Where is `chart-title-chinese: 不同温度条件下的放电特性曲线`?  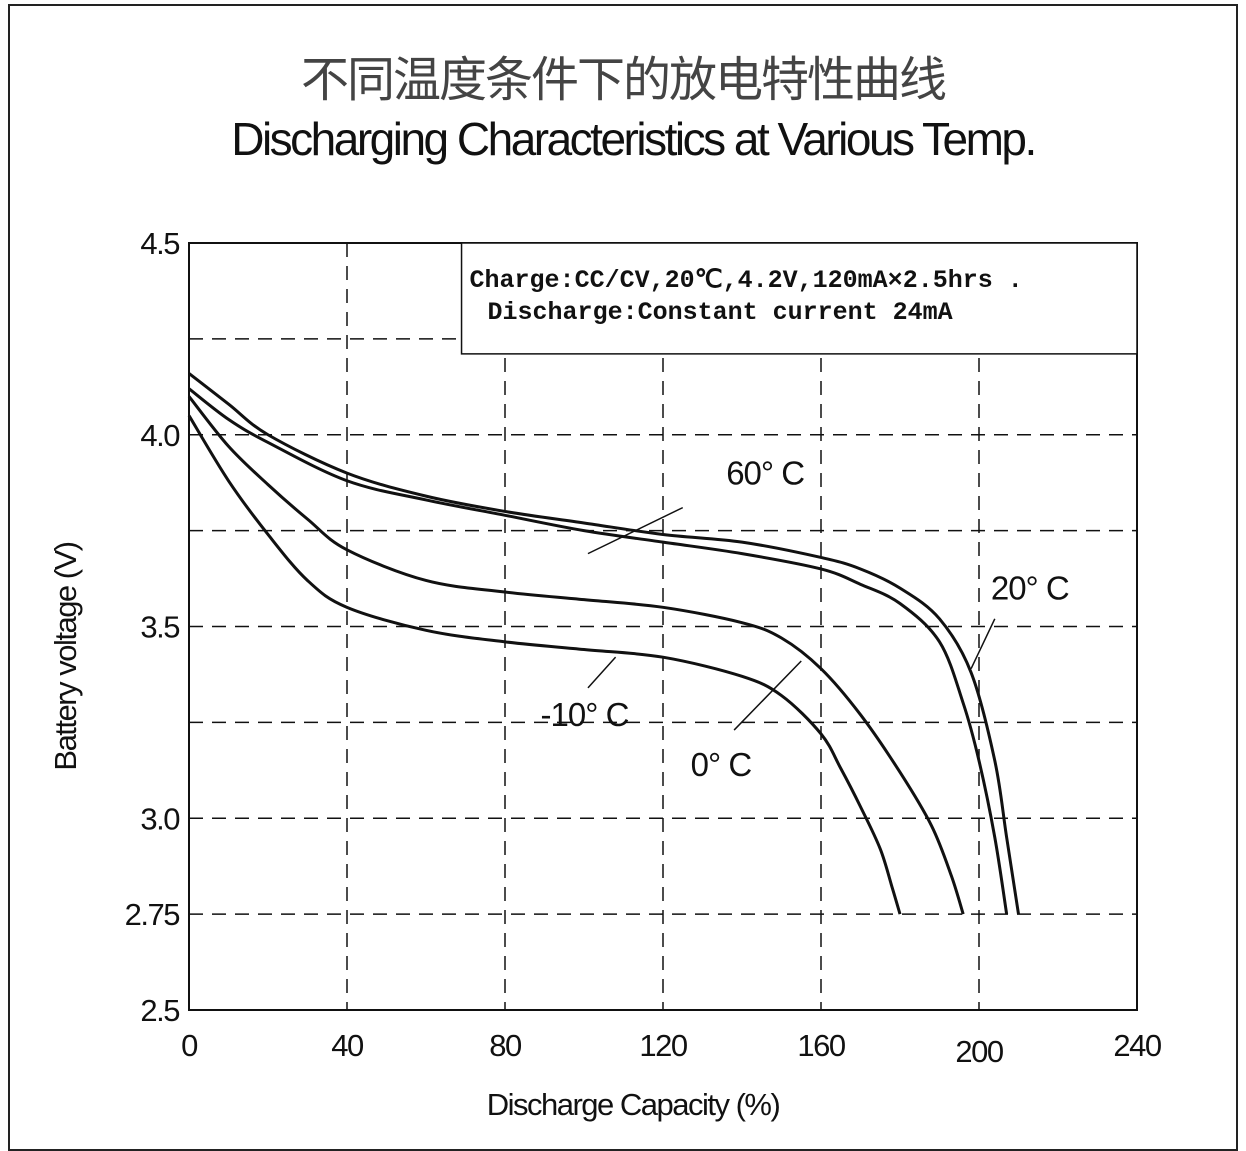 chart-title-chinese: 不同温度条件下的放电特性曲线 is located at coordinates (623, 80).